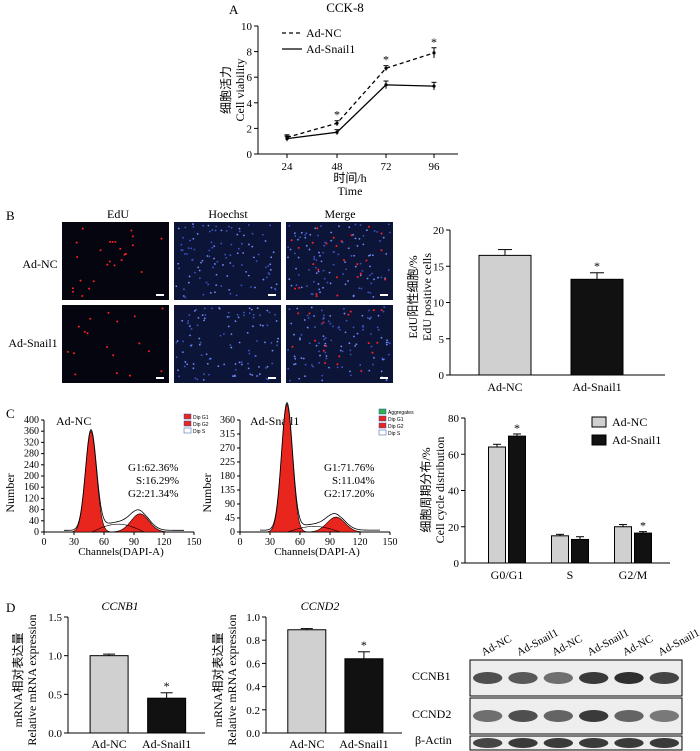  I want to click on flow-legend-label: Dip G1, so click(396, 420).